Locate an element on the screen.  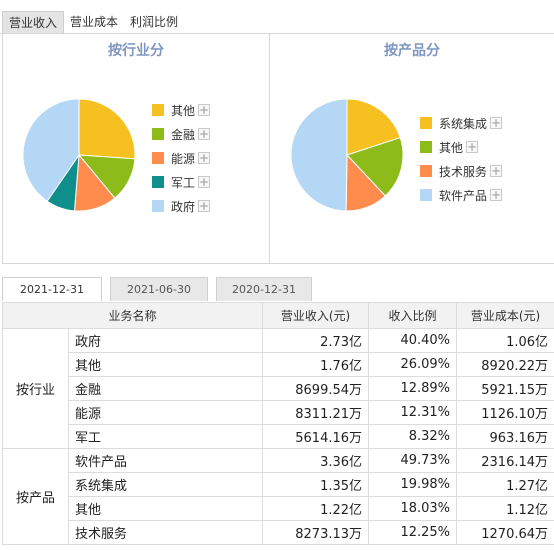
table-row: 金融 8699.54万 12.89% 5921.15万 is located at coordinates (278, 388).